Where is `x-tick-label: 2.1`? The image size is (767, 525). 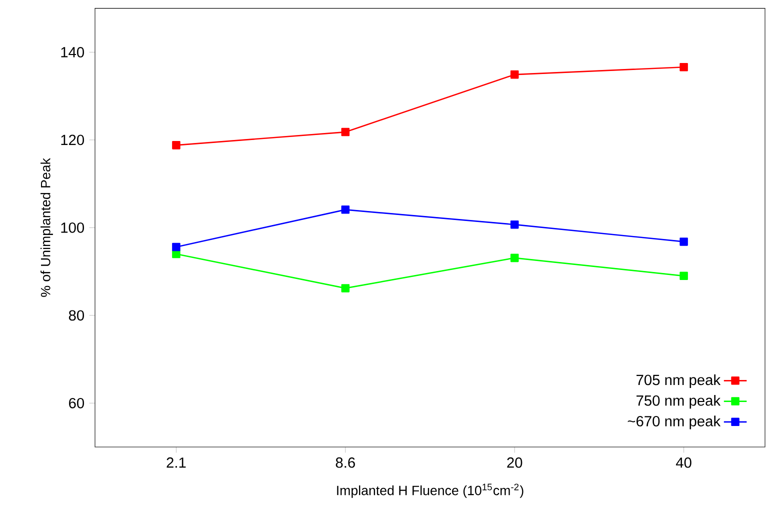
x-tick-label: 2.1 is located at coordinates (176, 462).